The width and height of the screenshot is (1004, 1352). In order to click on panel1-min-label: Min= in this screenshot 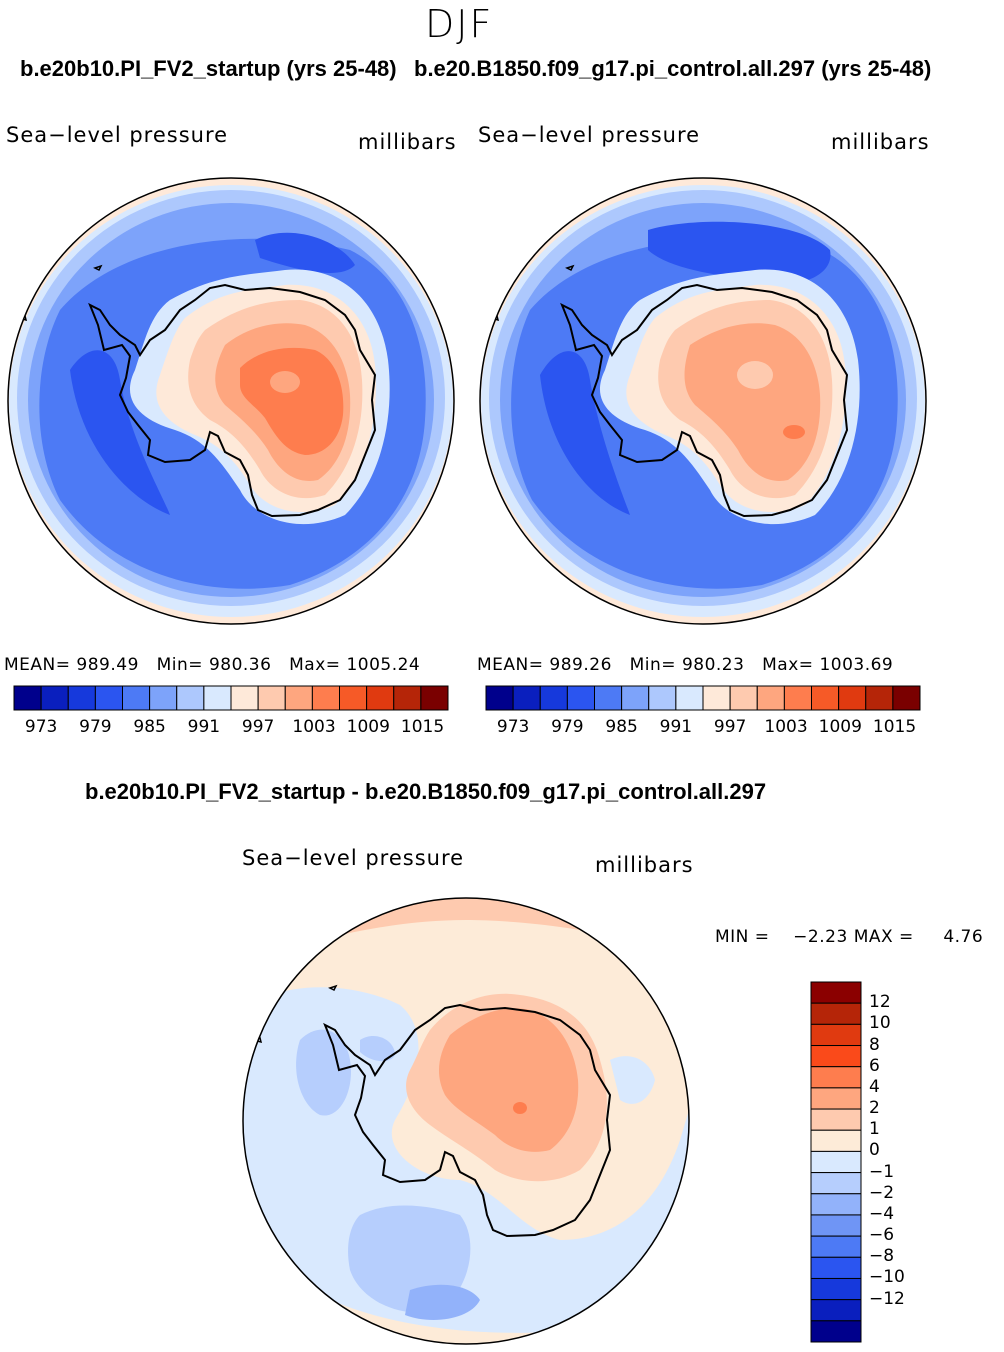, I will do `click(180, 665)`.